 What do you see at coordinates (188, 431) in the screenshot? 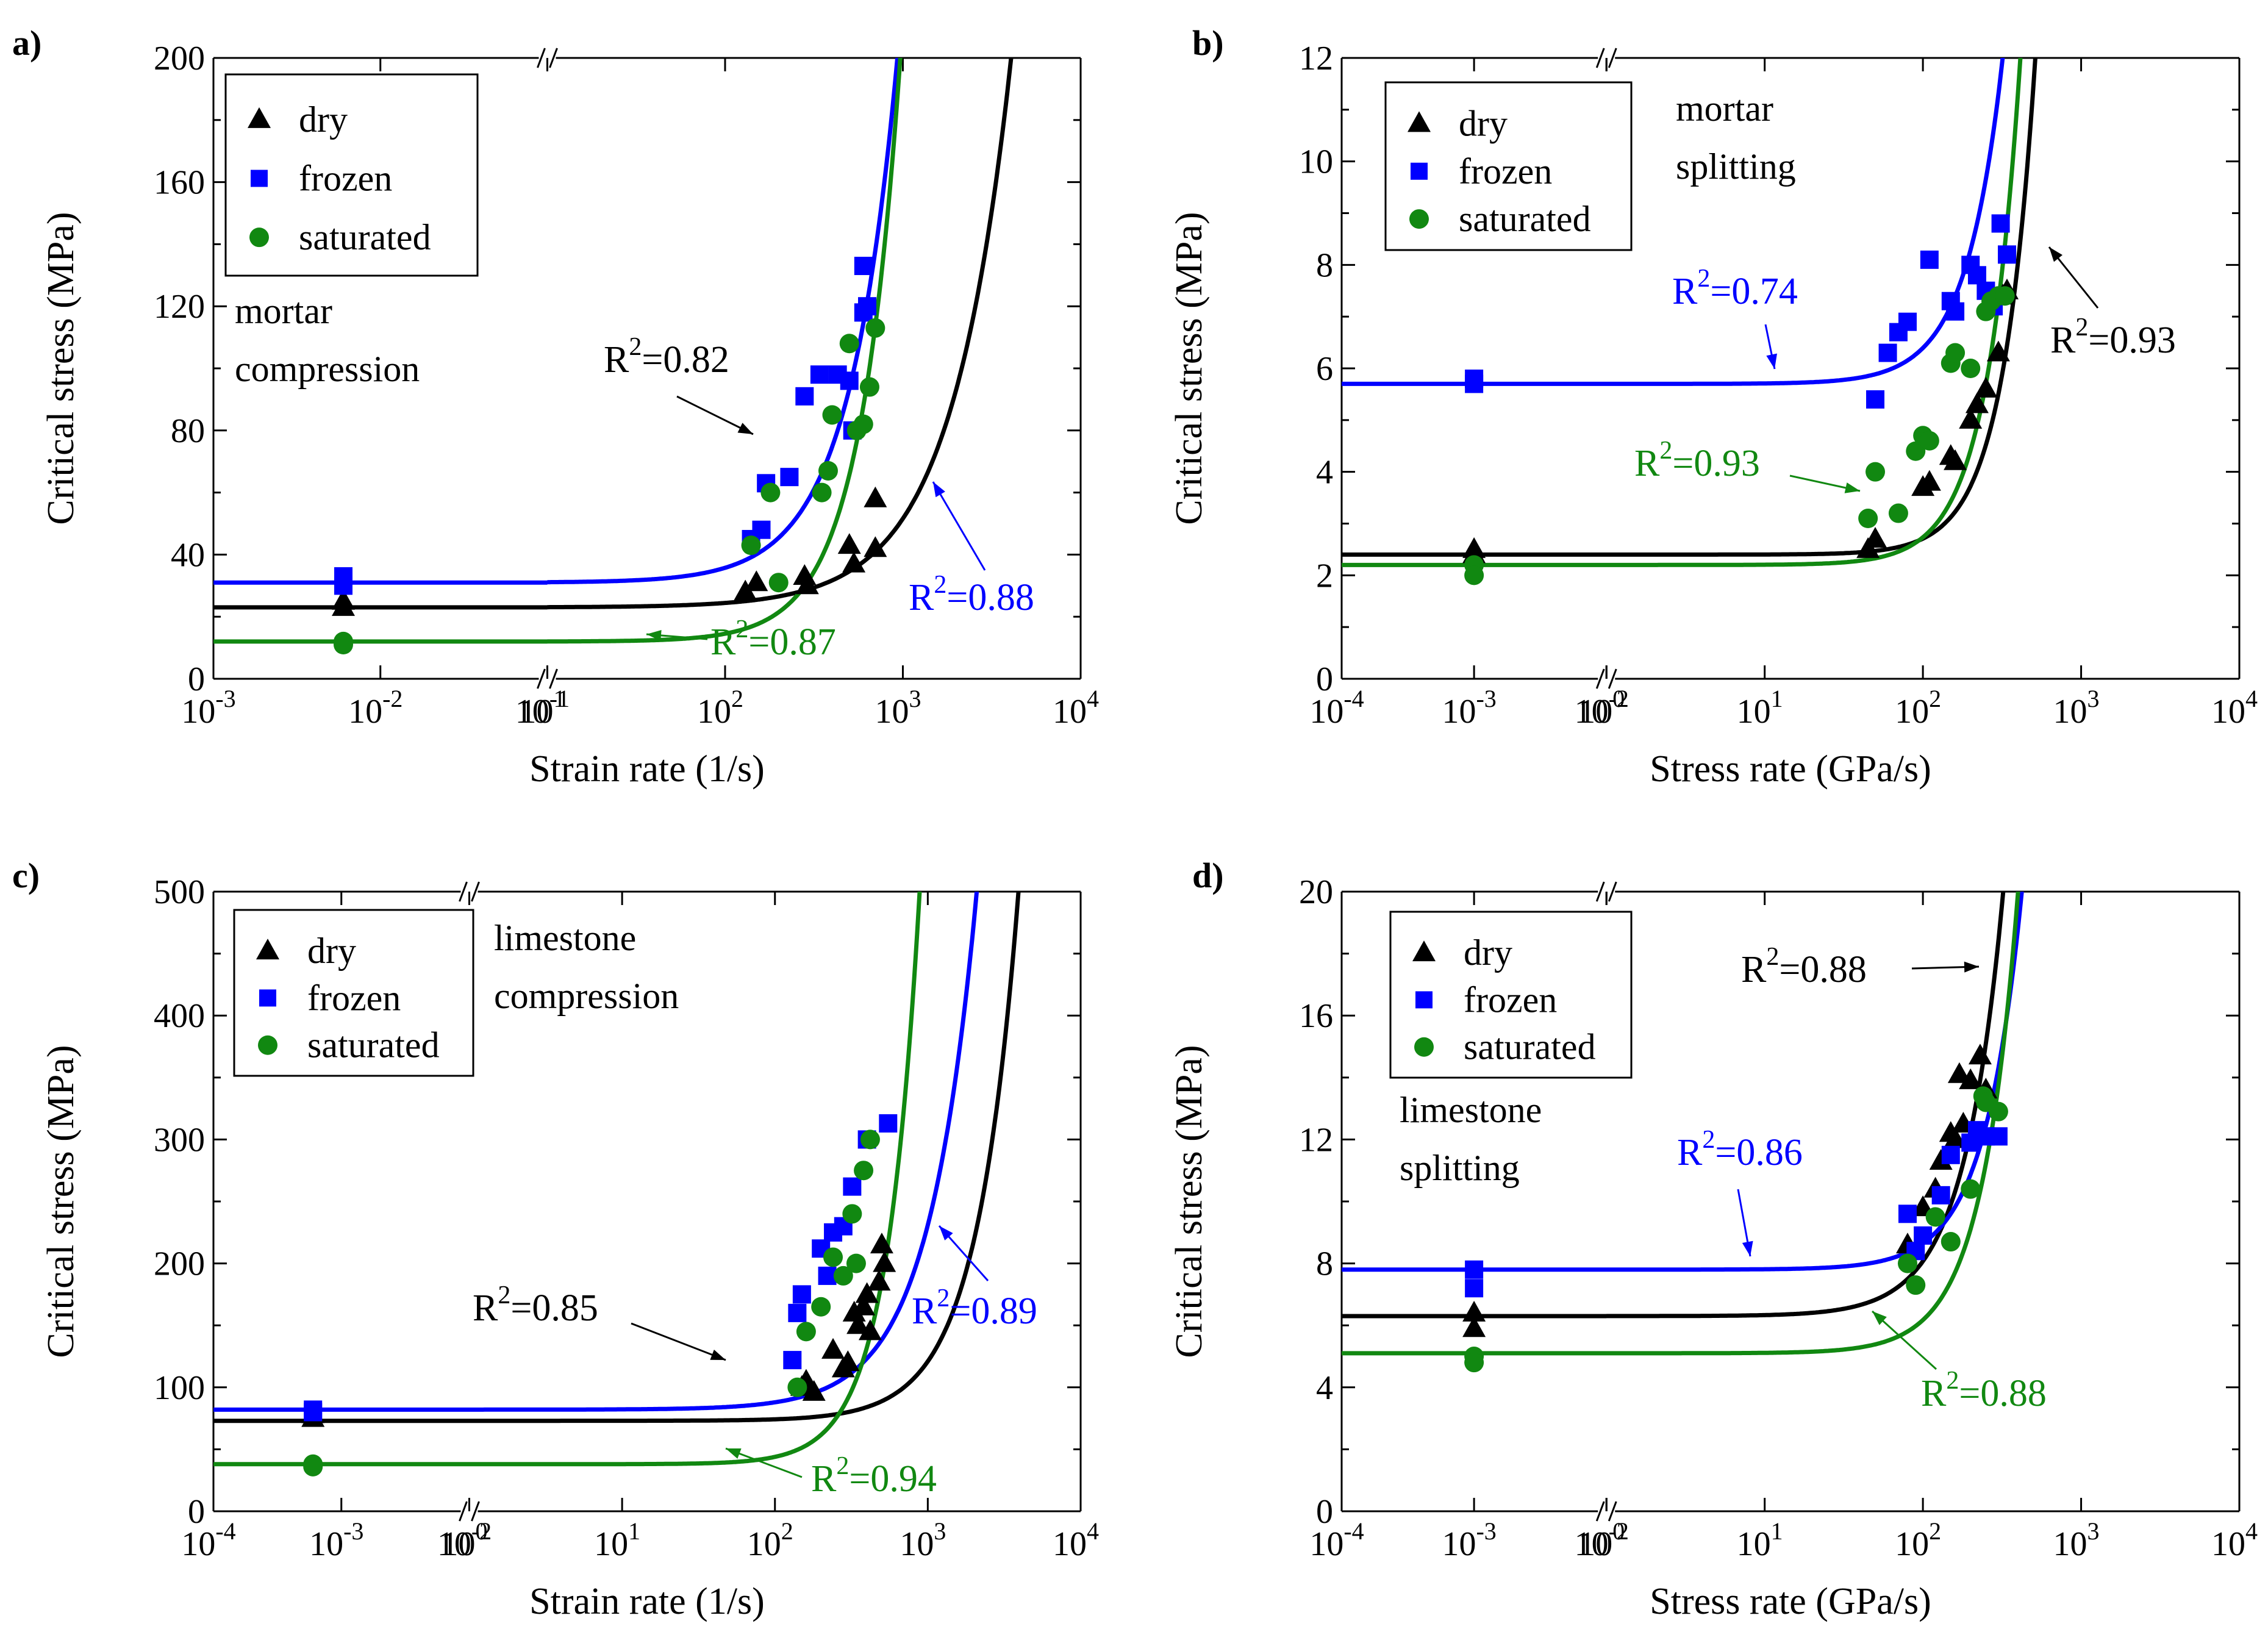
I see `y-tick-label: 80` at bounding box center [188, 431].